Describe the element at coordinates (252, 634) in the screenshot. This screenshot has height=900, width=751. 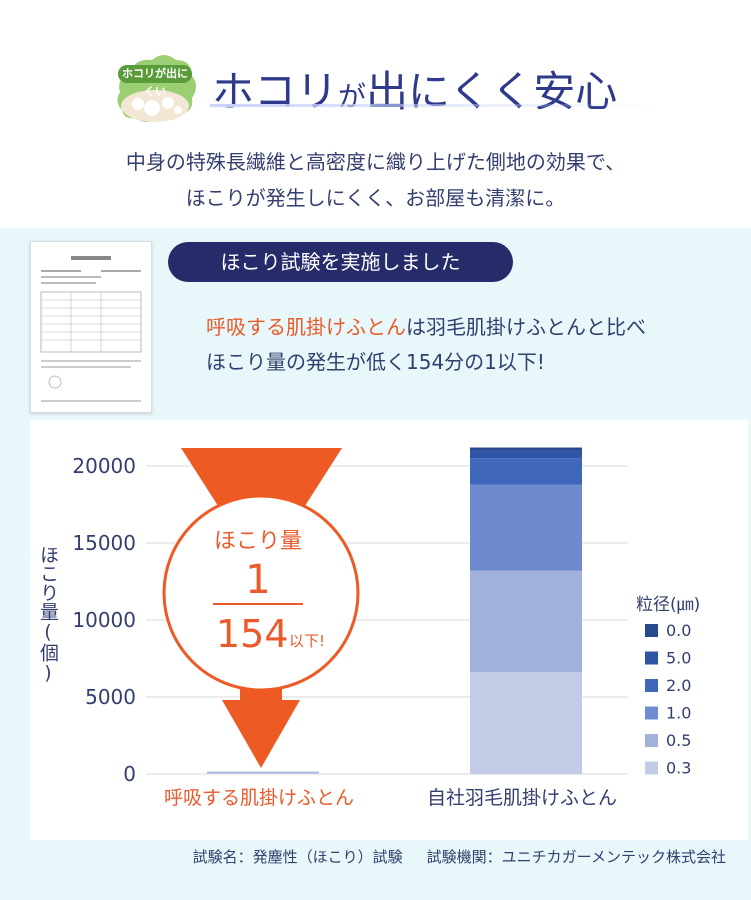
I see `callout-denominator: 154` at that location.